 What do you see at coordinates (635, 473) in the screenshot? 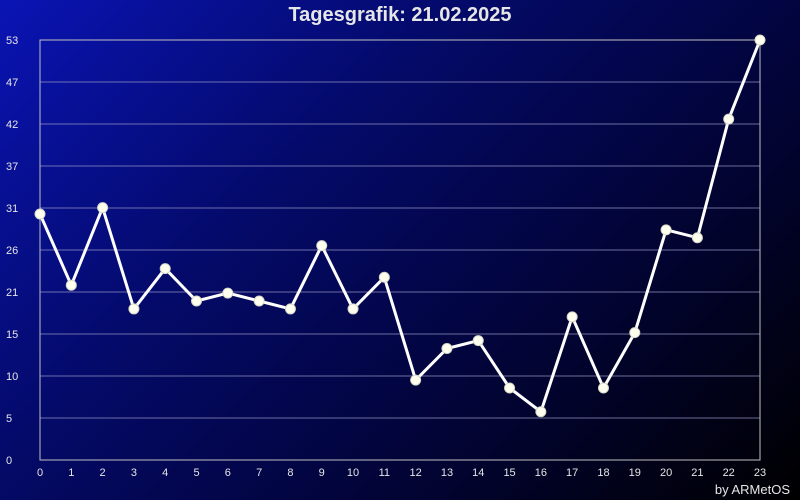
I see `x-tick-label: 19` at bounding box center [635, 473].